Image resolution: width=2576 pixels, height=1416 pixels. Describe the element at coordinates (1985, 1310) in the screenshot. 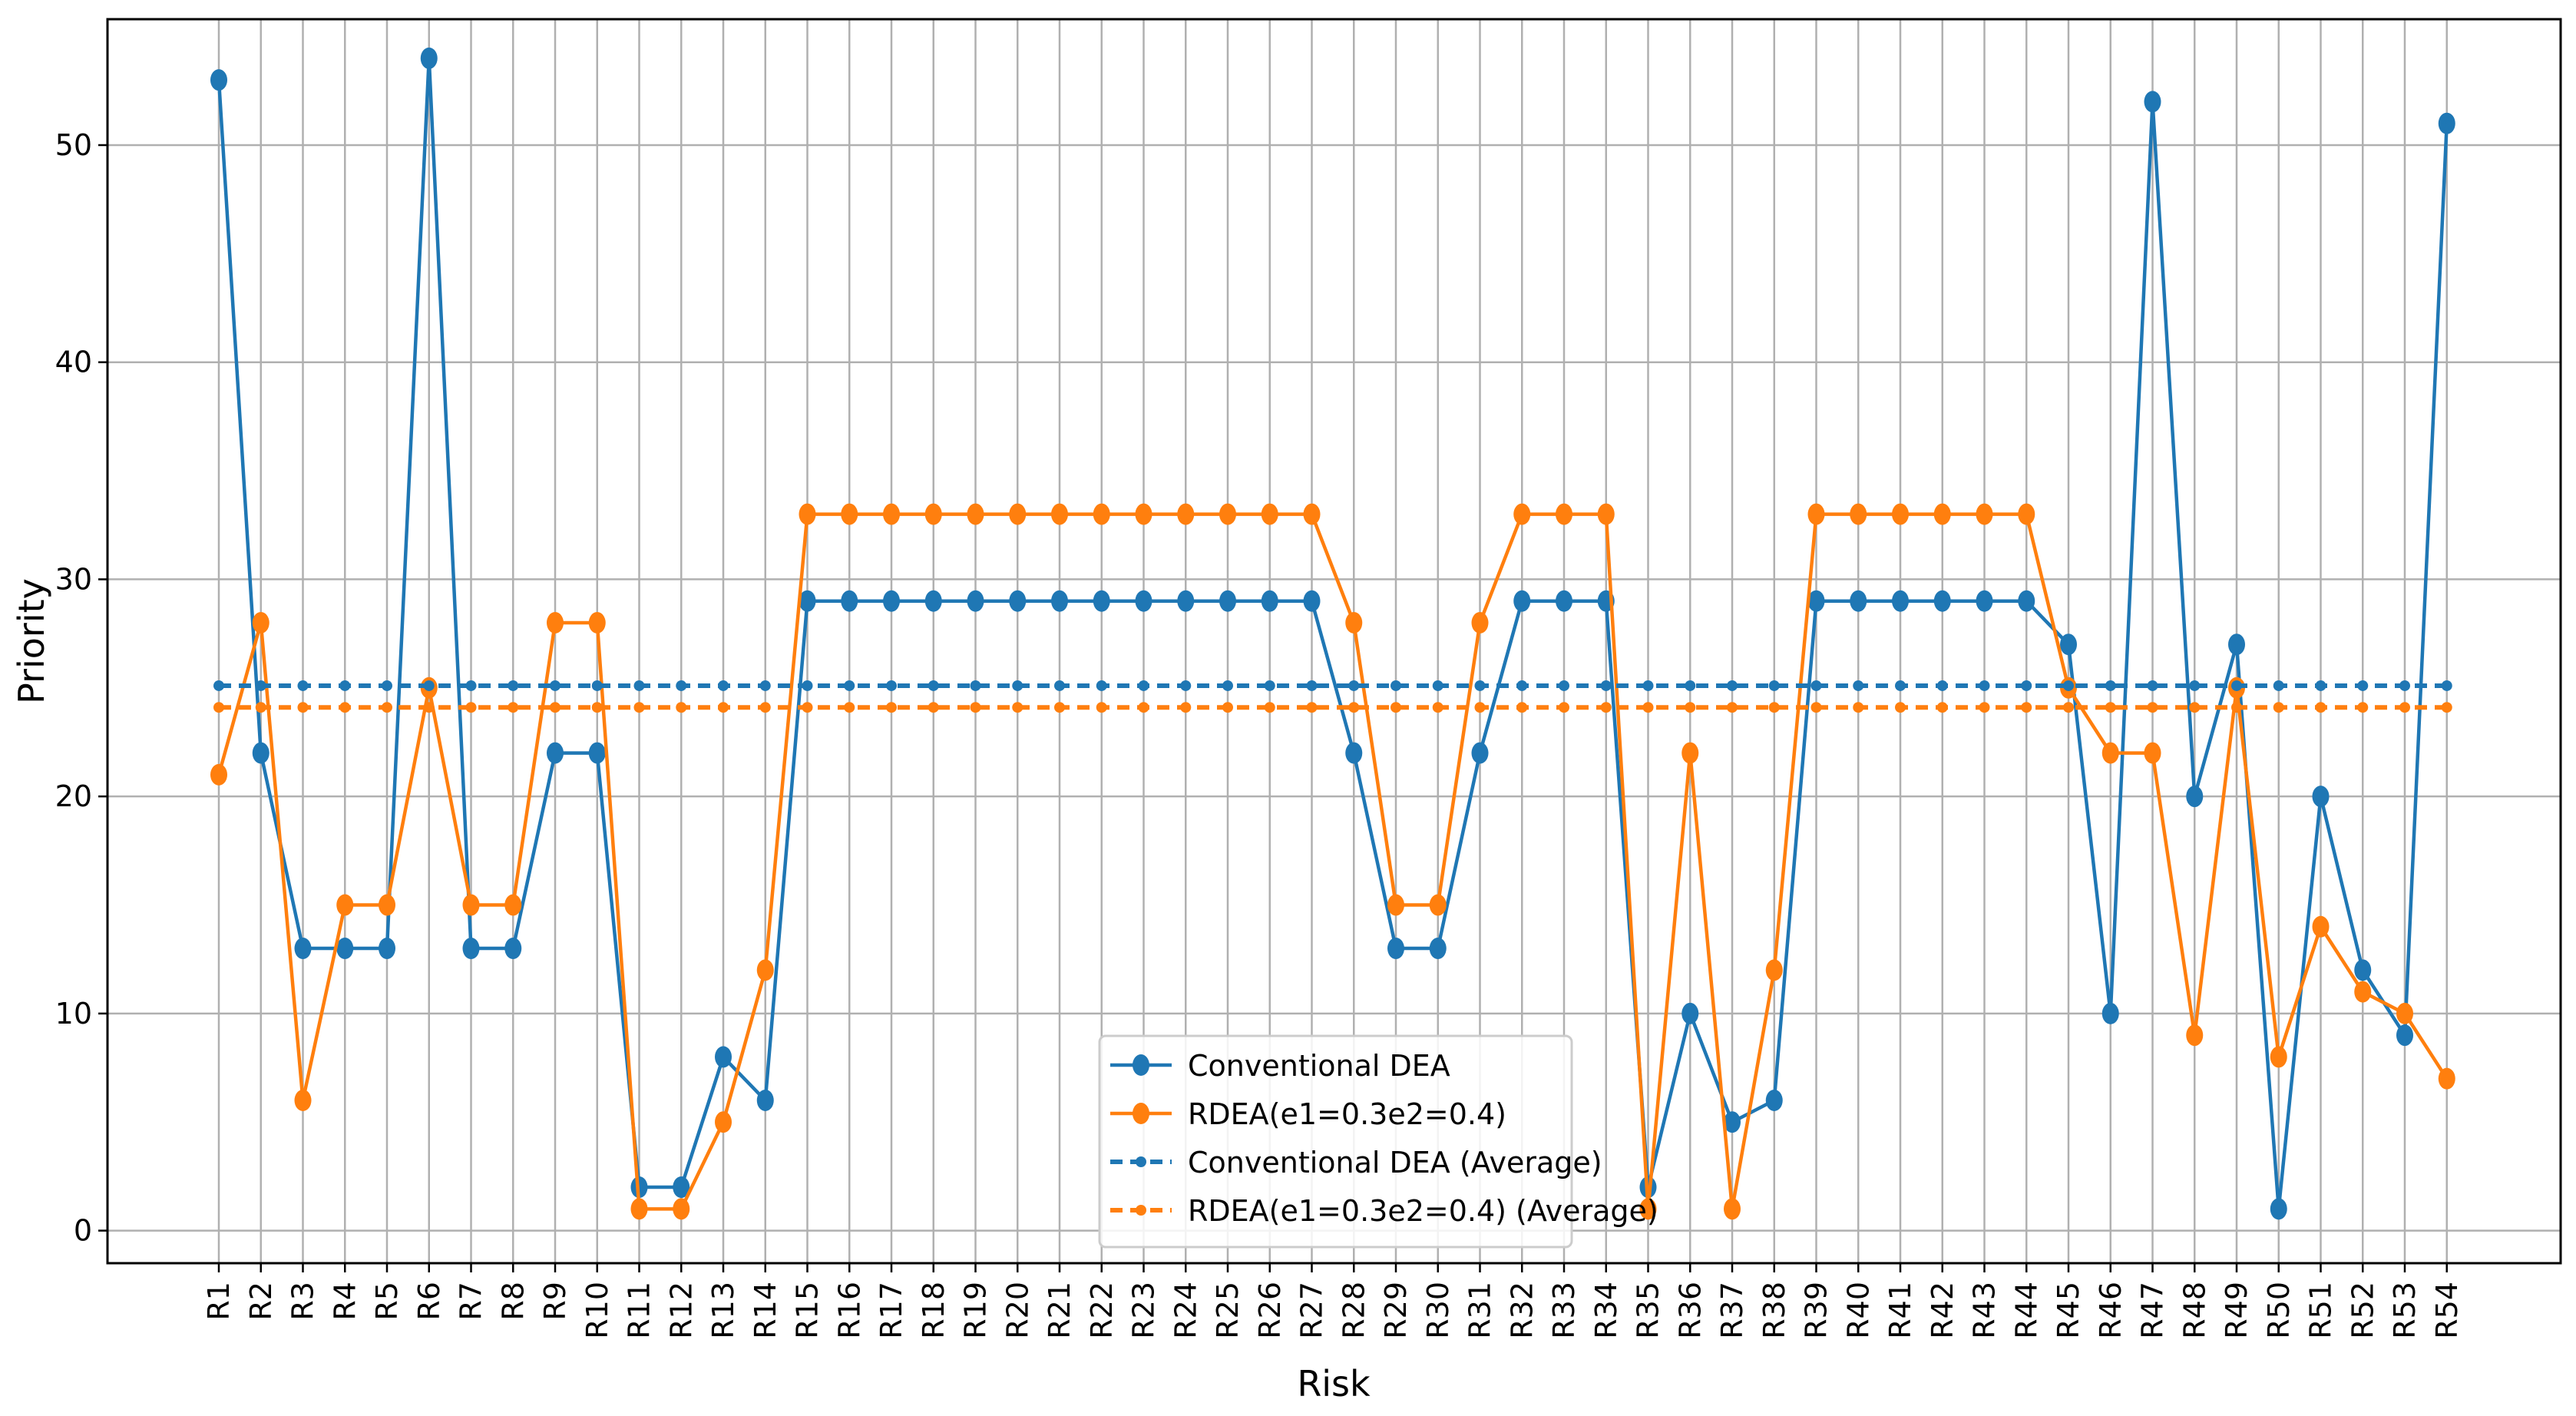

I see `x-tick-label: R43` at that location.